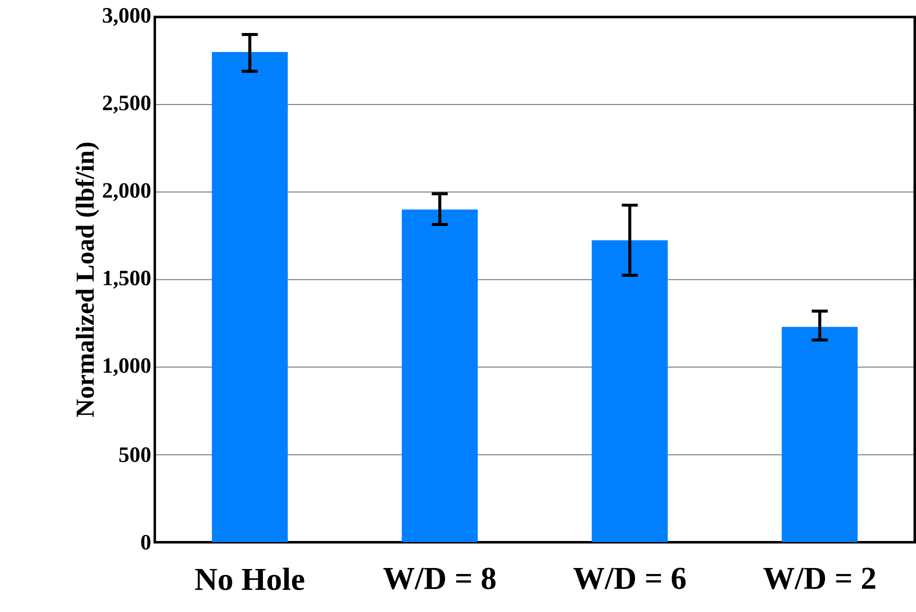 The image size is (916, 612). Describe the element at coordinates (134, 454) in the screenshot. I see `y-tick-label: 500` at that location.